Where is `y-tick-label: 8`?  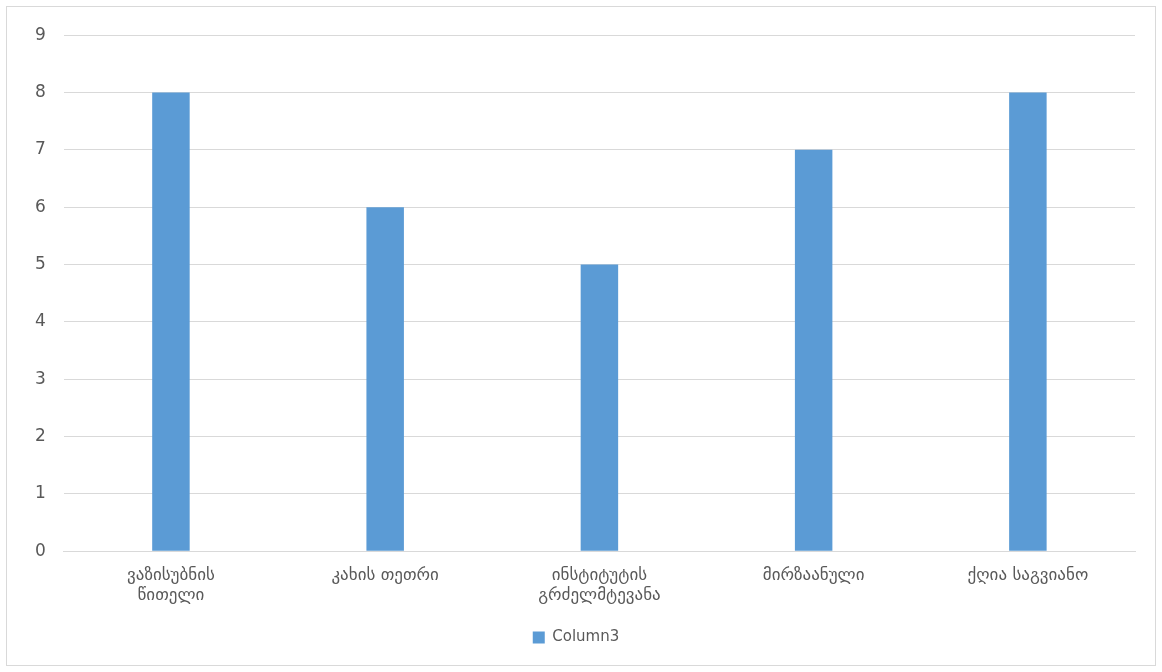 y-tick-label: 8 is located at coordinates (40, 90).